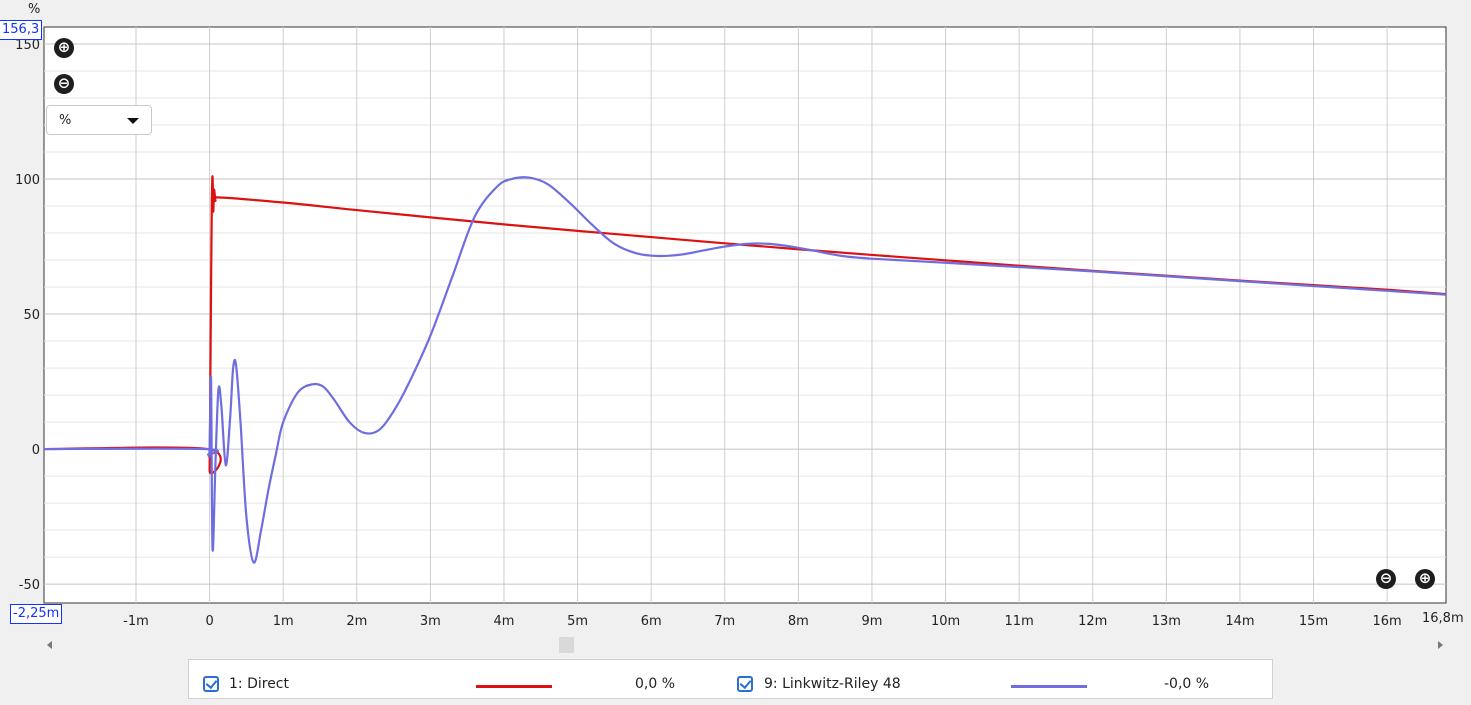  Describe the element at coordinates (798, 621) in the screenshot. I see `x-tick-label: 8m` at that location.